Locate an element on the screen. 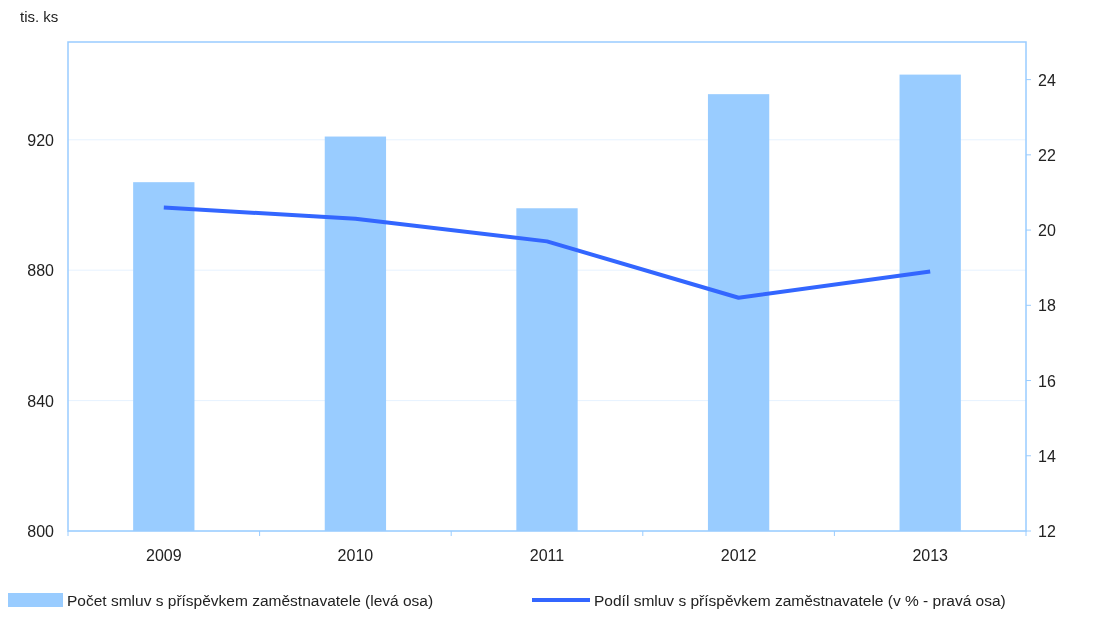 Image resolution: width=1100 pixels, height=617 pixels. y-tick-label: 840 is located at coordinates (41, 401).